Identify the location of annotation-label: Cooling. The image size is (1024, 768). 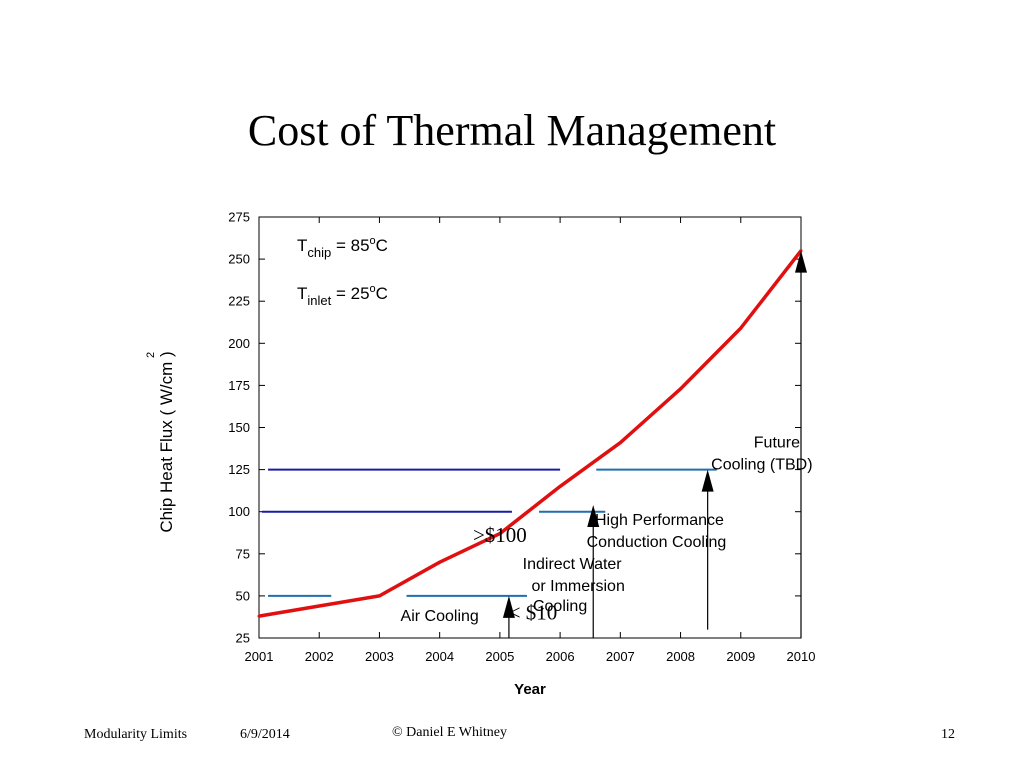
(560, 606).